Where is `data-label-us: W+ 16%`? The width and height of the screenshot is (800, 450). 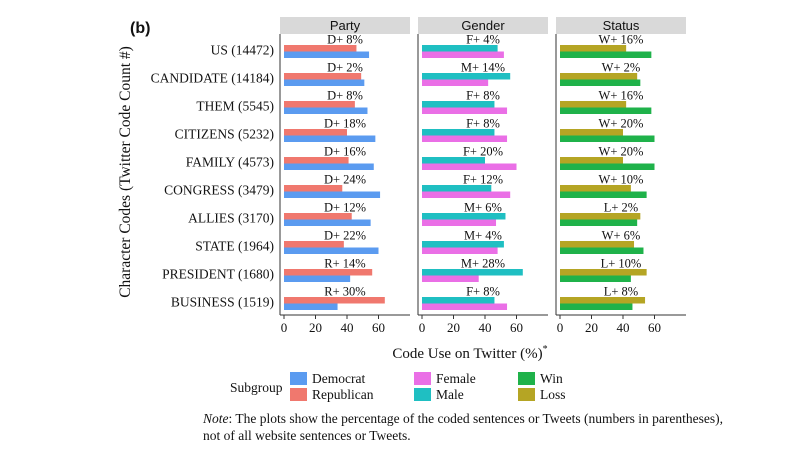 data-label-us: W+ 16% is located at coordinates (621, 40).